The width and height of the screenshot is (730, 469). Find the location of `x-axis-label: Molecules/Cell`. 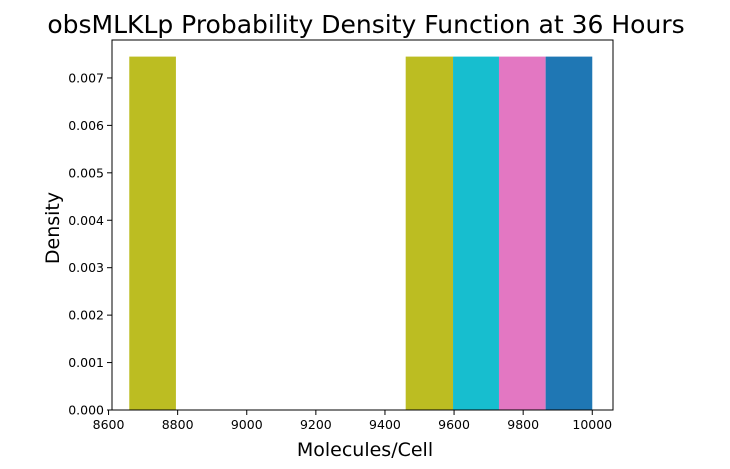

x-axis-label: Molecules/Cell is located at coordinates (365, 450).